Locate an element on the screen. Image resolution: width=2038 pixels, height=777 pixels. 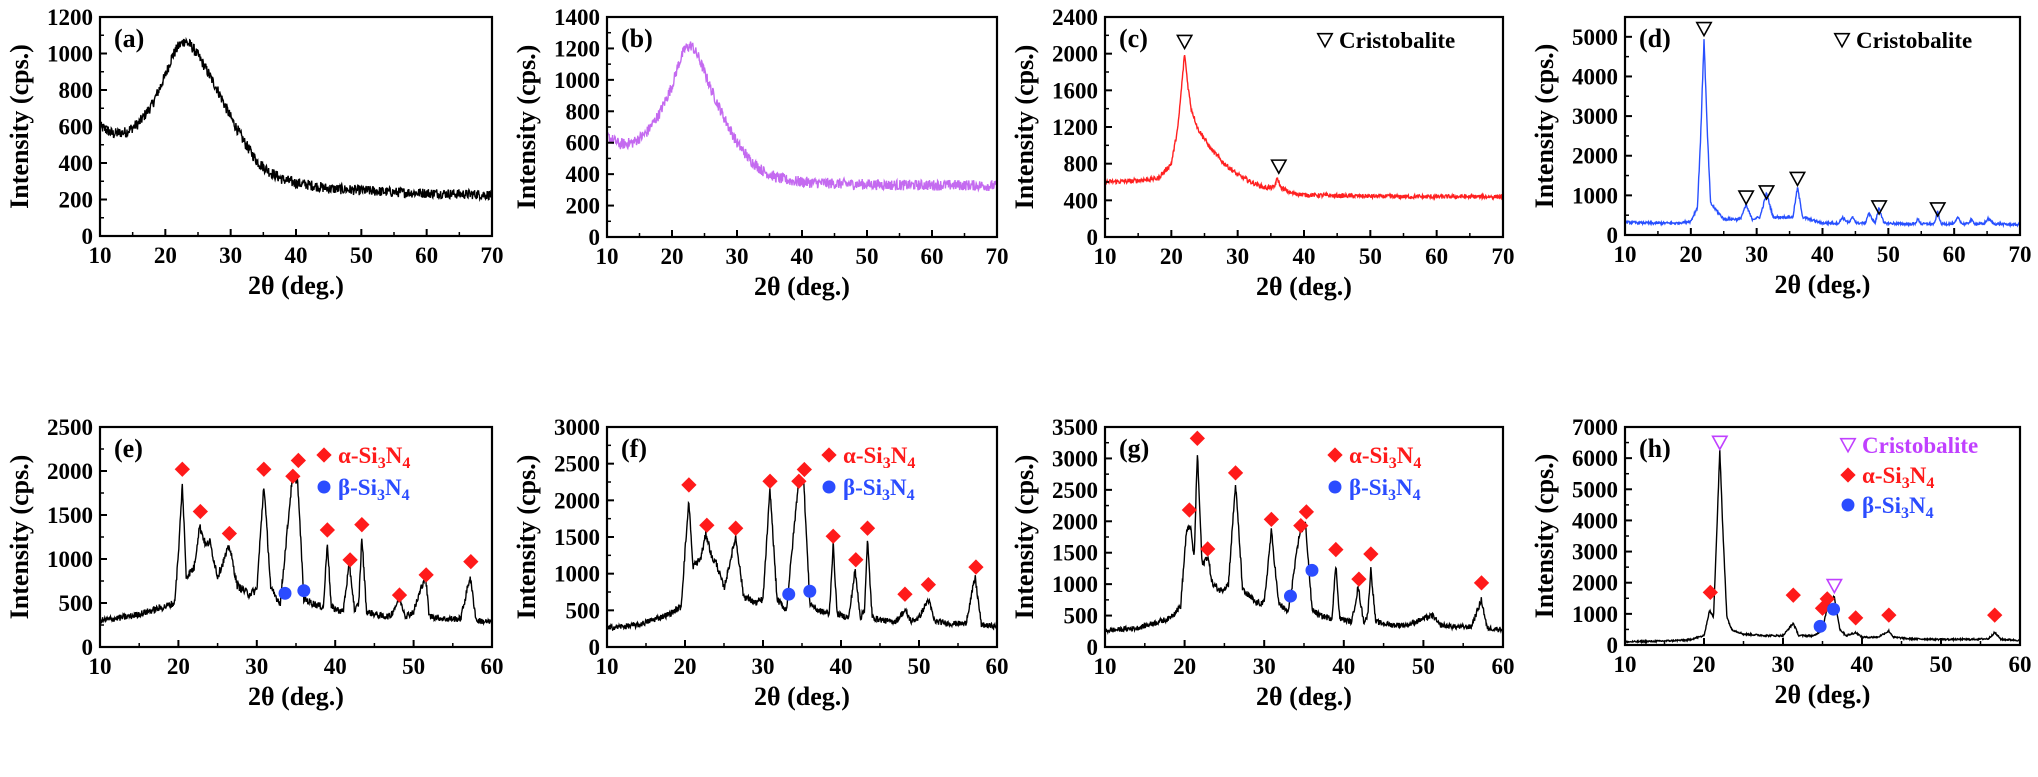
panel-label: (e) is located at coordinates (128, 448).